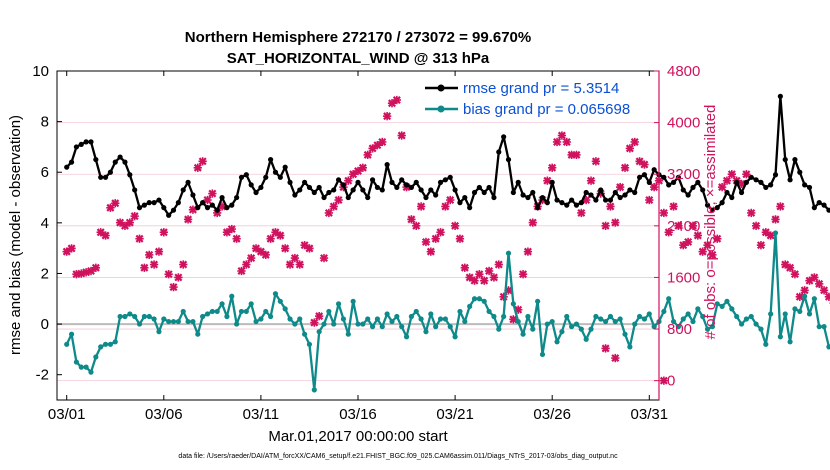  I want to click on y2-tick-label: 2400, so click(683, 226).